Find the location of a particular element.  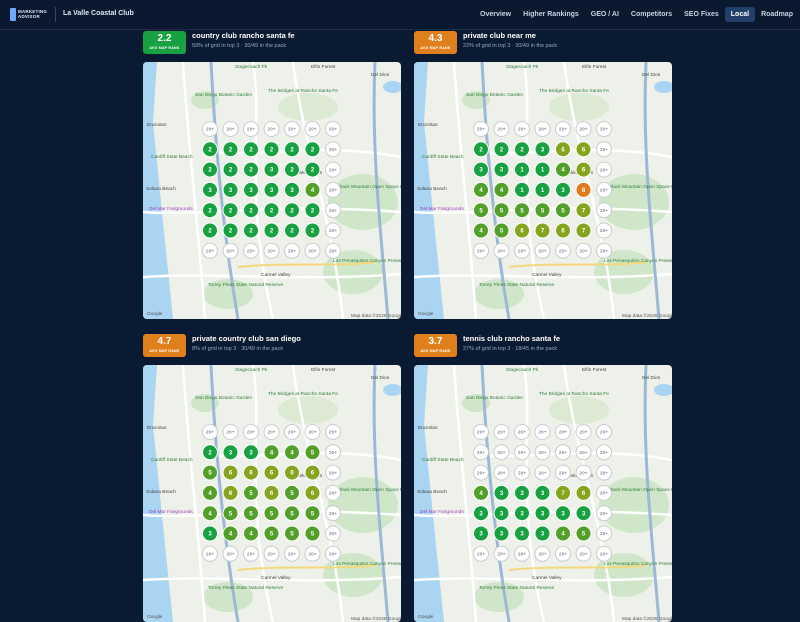

map-label: Torrey Pines State Natural Reserve is located at coordinates (517, 588).